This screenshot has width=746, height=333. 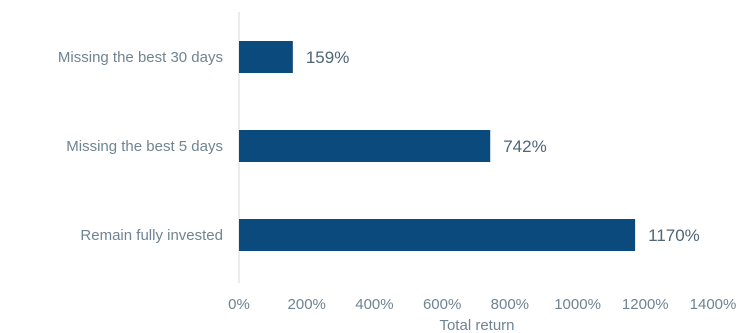 I want to click on value-label: 742%, so click(x=524, y=146).